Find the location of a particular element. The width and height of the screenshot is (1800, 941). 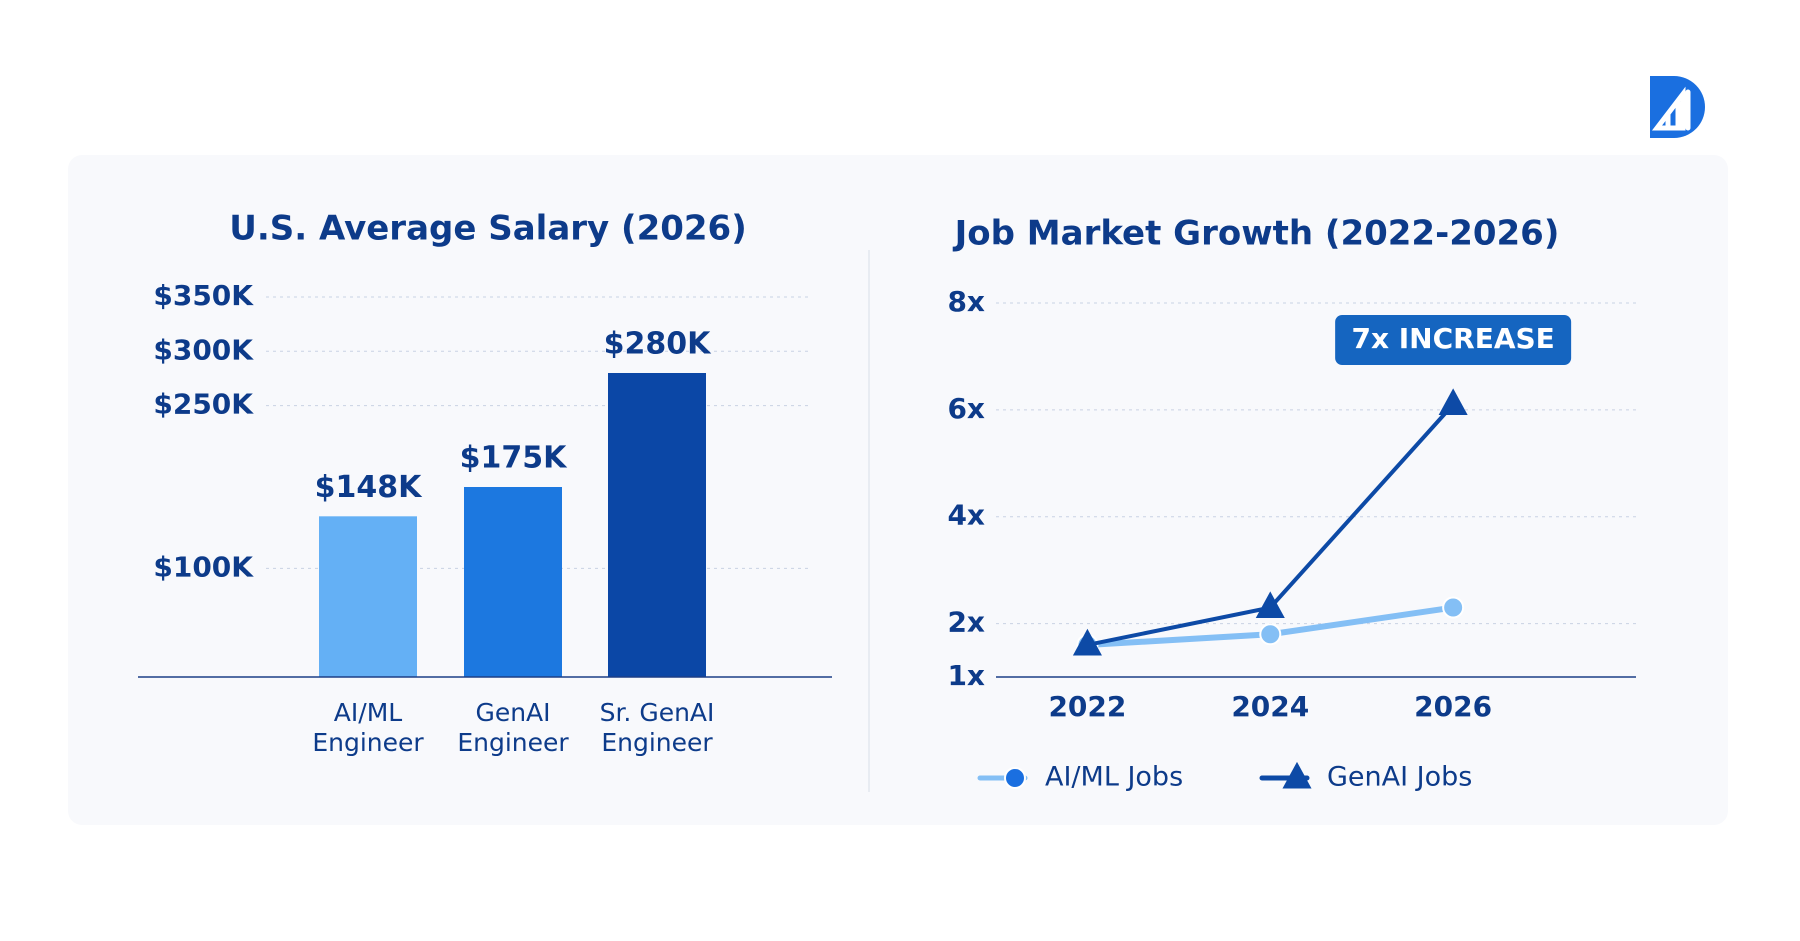

y-tick-label: 4x is located at coordinates (966, 515).